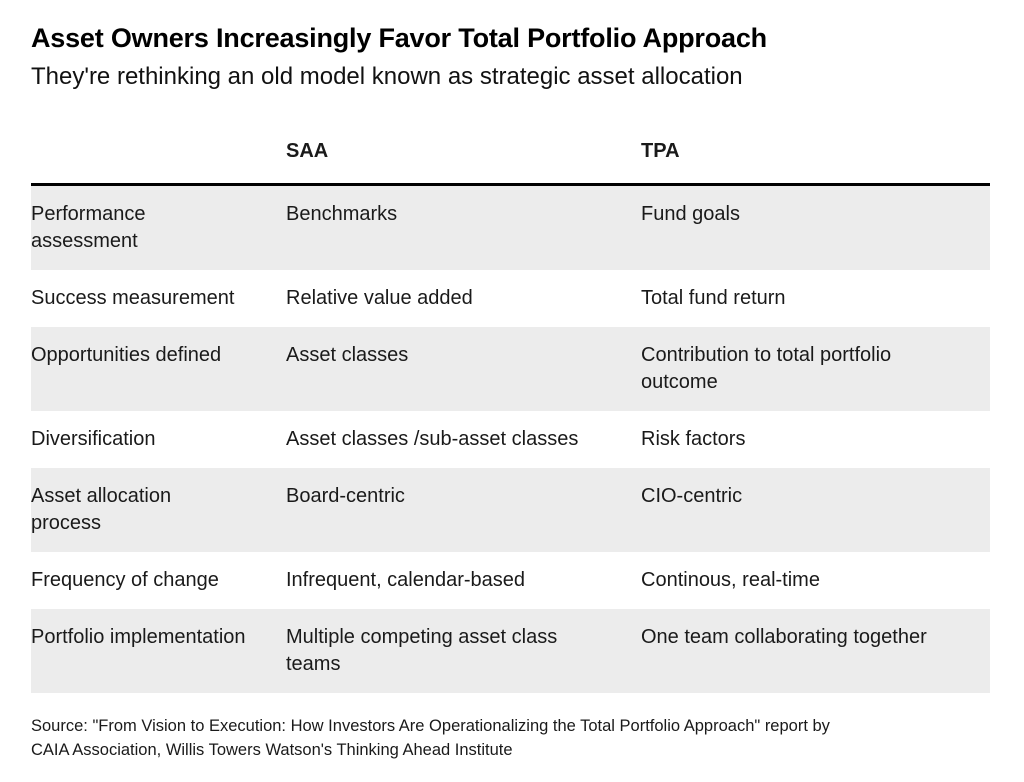 Image resolution: width=1024 pixels, height=782 pixels. I want to click on table-header-row: SAA TPA, so click(510, 154).